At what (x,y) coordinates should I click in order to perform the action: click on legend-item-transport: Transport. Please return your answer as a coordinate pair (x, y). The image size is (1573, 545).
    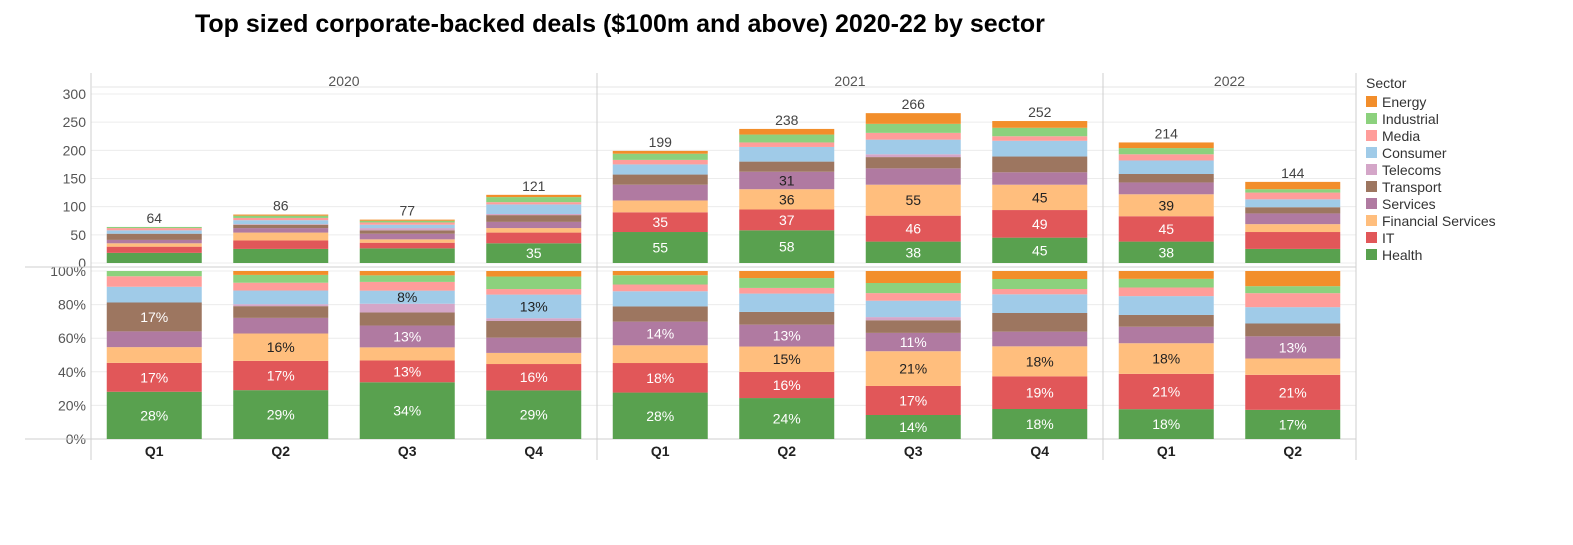
    Looking at the image, I should click on (1431, 186).